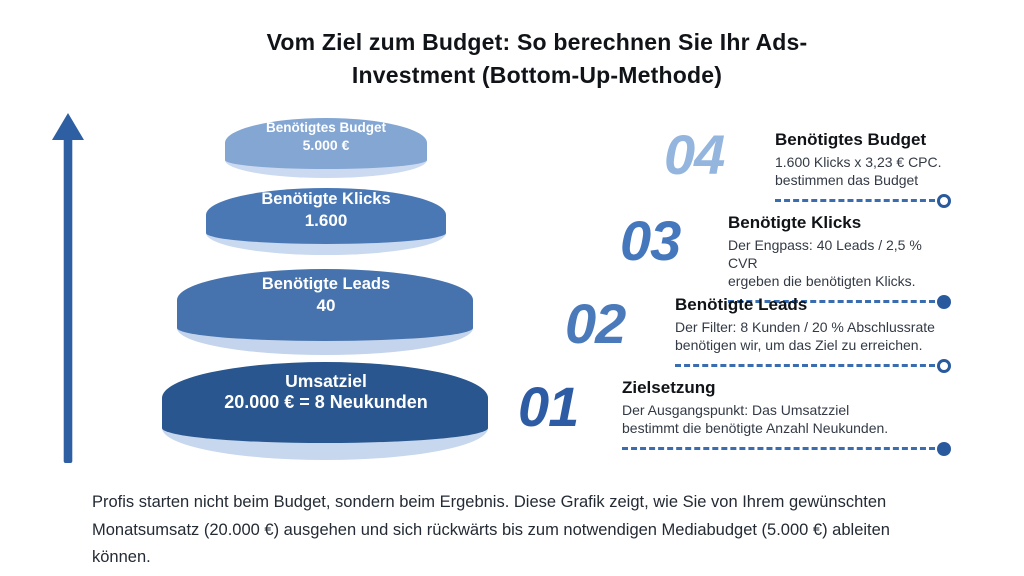 The height and width of the screenshot is (576, 1024). I want to click on funnel-level-4-label: Benötigtes Budget, so click(326, 127).